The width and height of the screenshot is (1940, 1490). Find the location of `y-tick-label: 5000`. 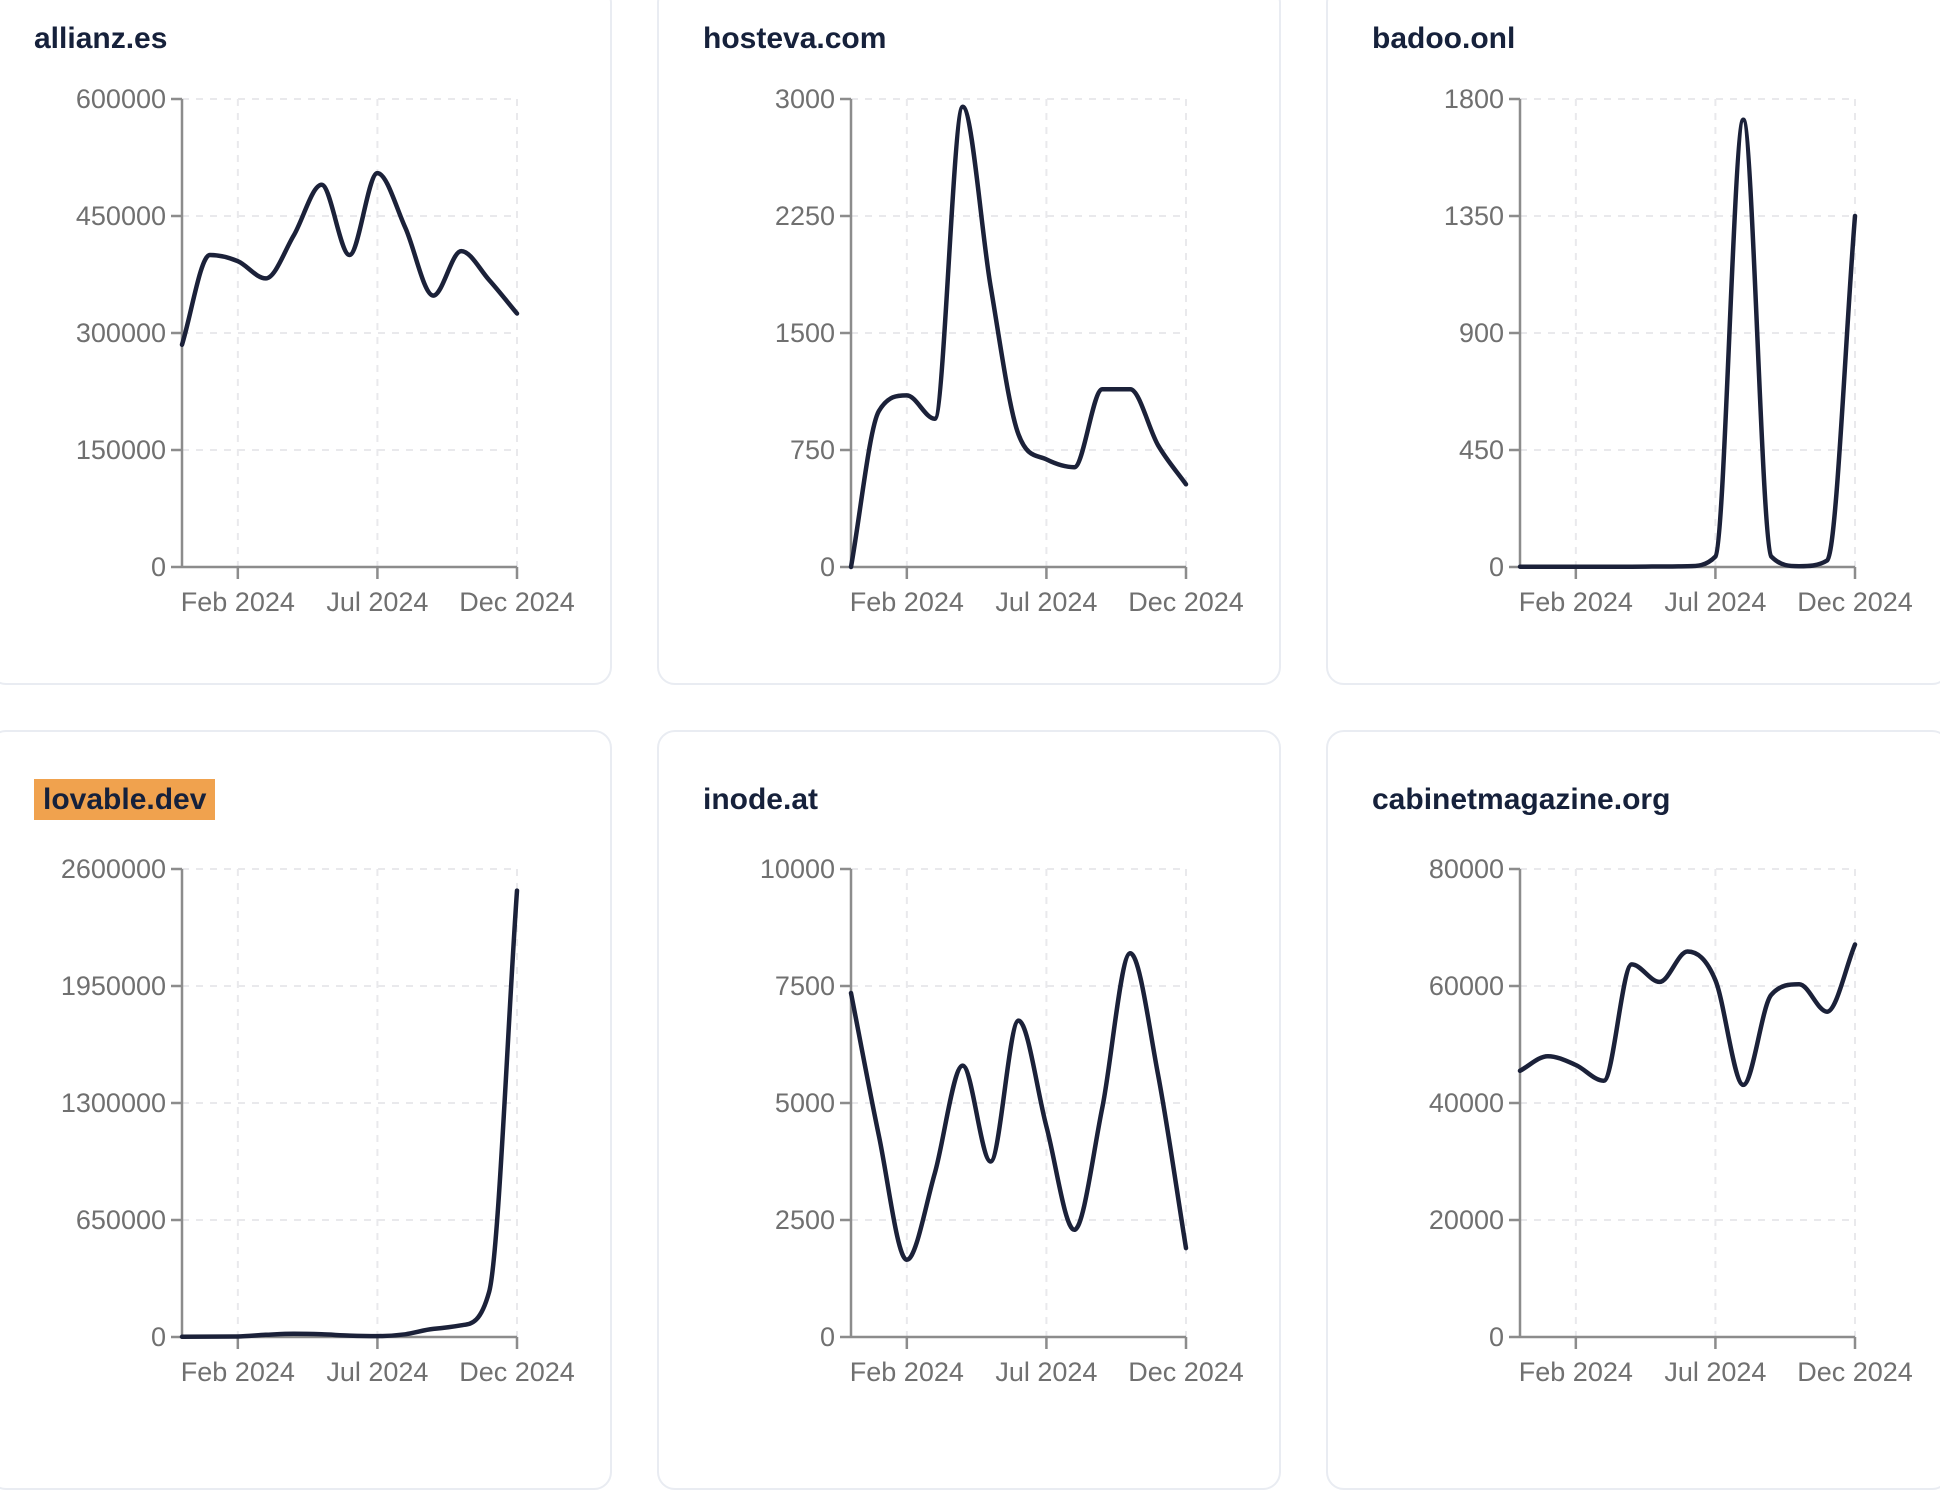

y-tick-label: 5000 is located at coordinates (805, 1103).